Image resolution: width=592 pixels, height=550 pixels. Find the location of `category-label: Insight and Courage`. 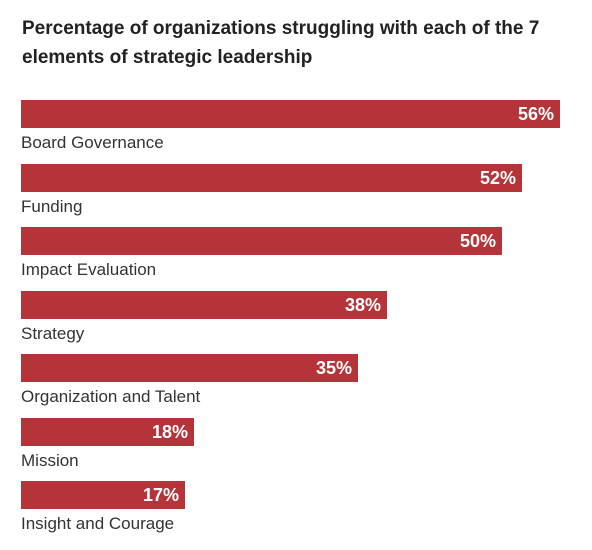

category-label: Insight and Courage is located at coordinates (98, 523).